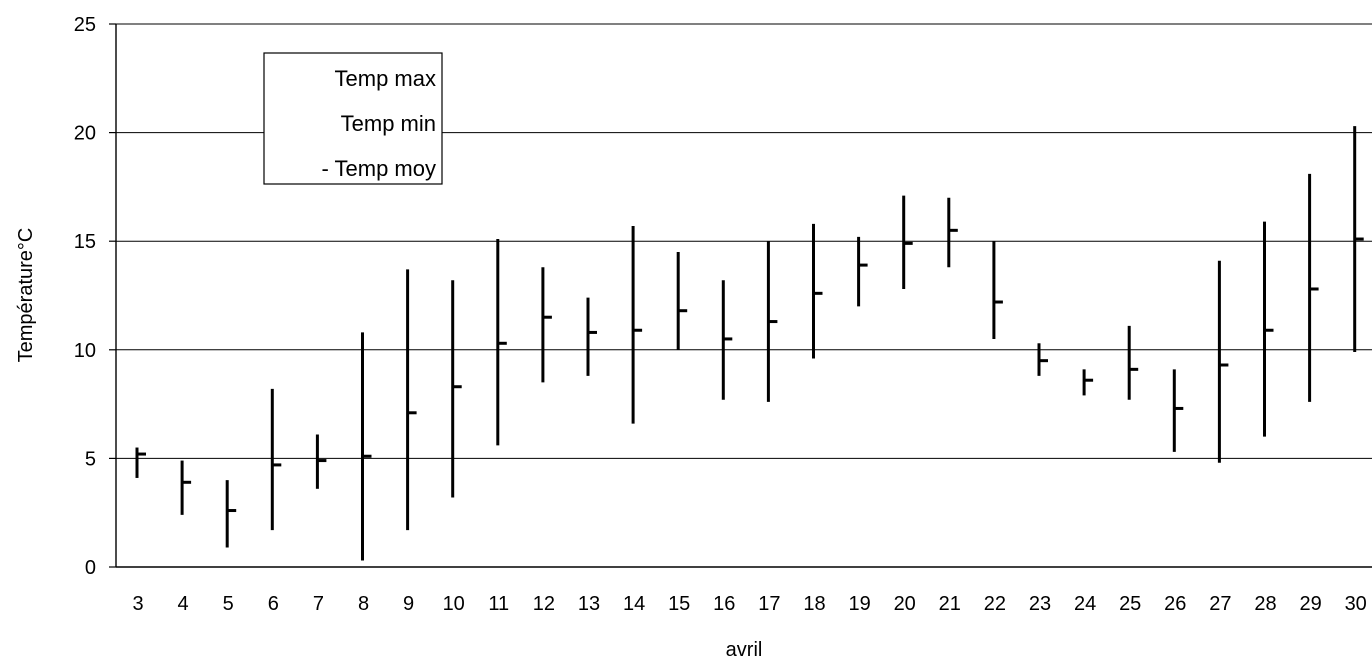 This screenshot has height=664, width=1372. I want to click on legend-box, so click(353, 118).